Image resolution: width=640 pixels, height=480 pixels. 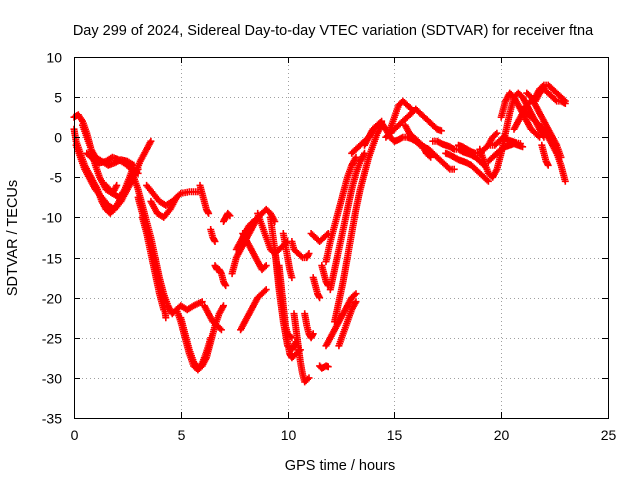 I want to click on y-tick-label: -20, so click(x=52, y=299).